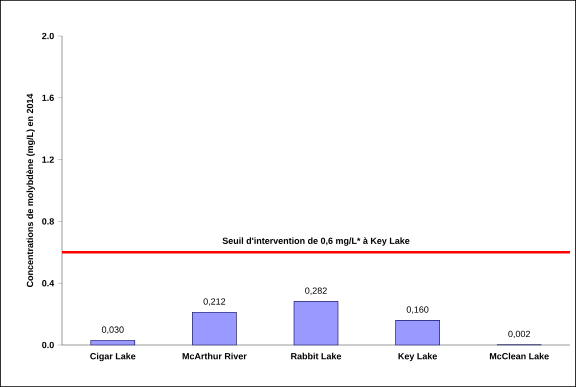  Describe the element at coordinates (113, 357) in the screenshot. I see `x-tick-label: Cigar Lake` at that location.